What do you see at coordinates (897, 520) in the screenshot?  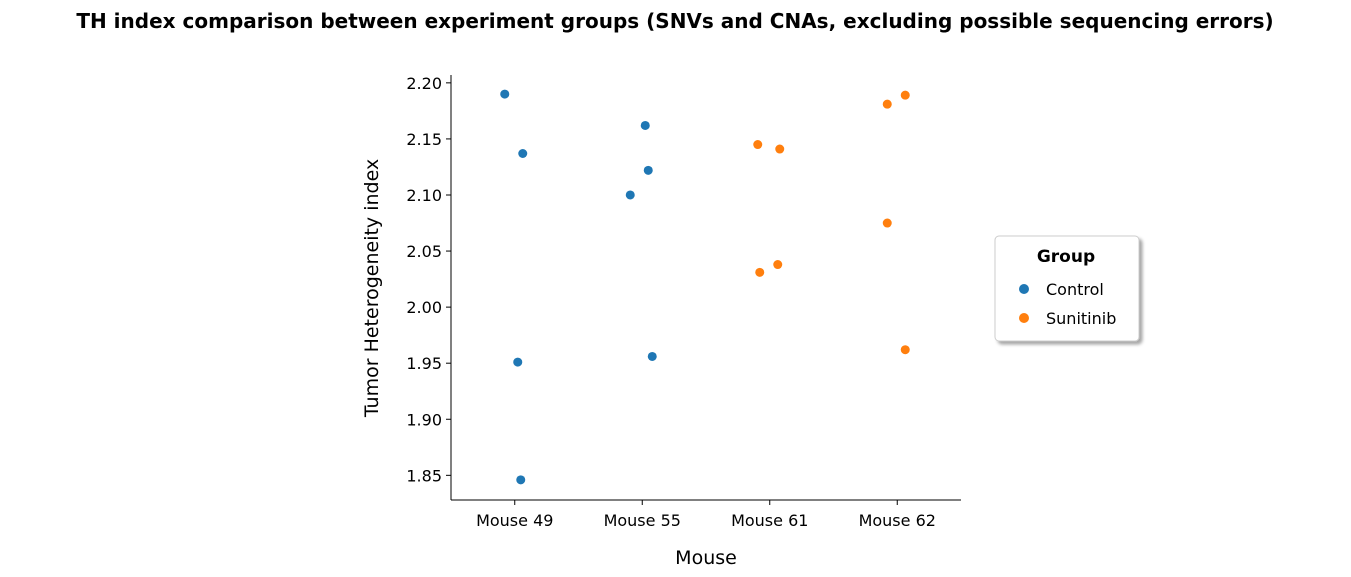 I see `x-tick-label: Mouse 62` at bounding box center [897, 520].